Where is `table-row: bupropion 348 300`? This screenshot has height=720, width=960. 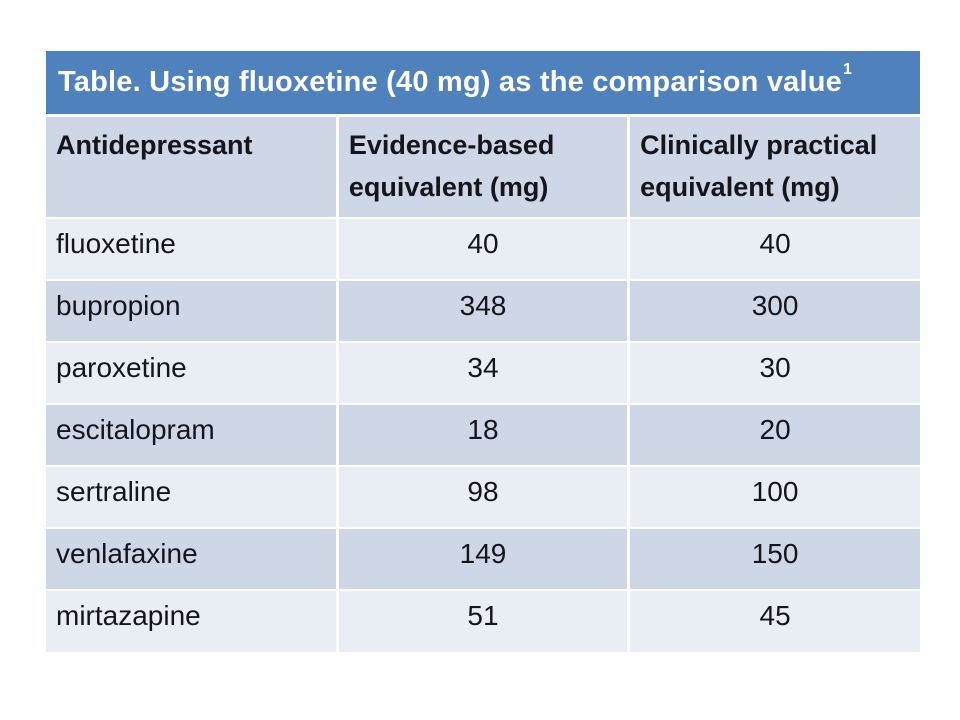
table-row: bupropion 348 300 is located at coordinates (483, 310).